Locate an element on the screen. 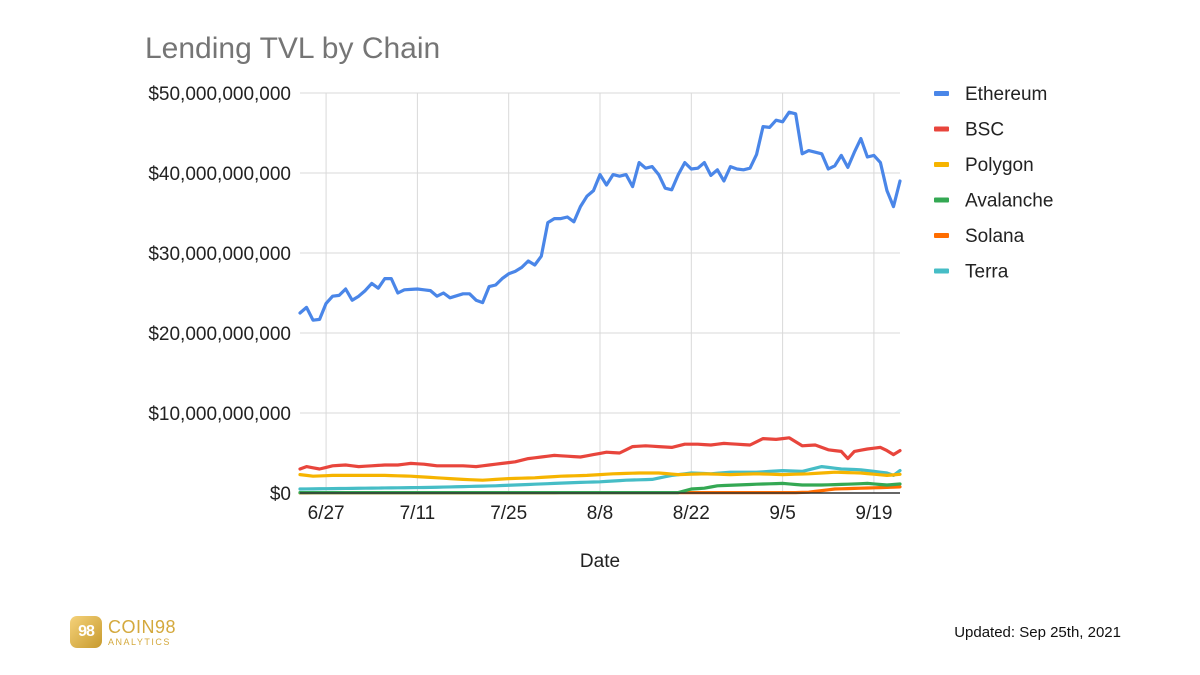 This screenshot has width=1200, height=675. legend-label-terra: Terra is located at coordinates (987, 272).